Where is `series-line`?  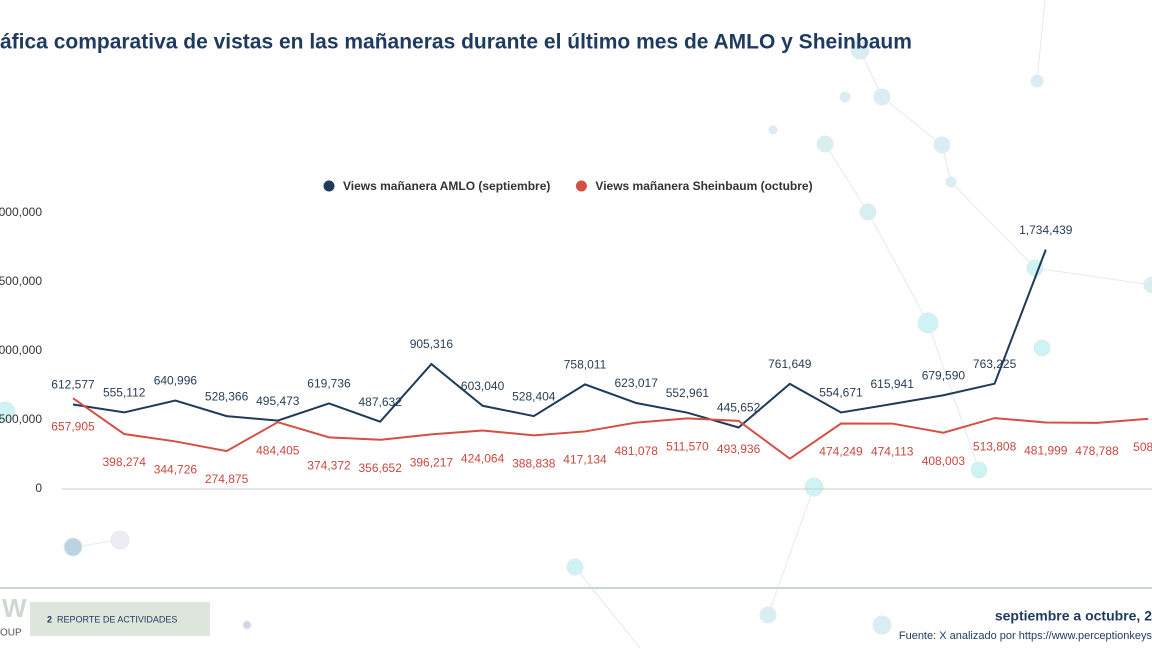 series-line is located at coordinates (610, 428).